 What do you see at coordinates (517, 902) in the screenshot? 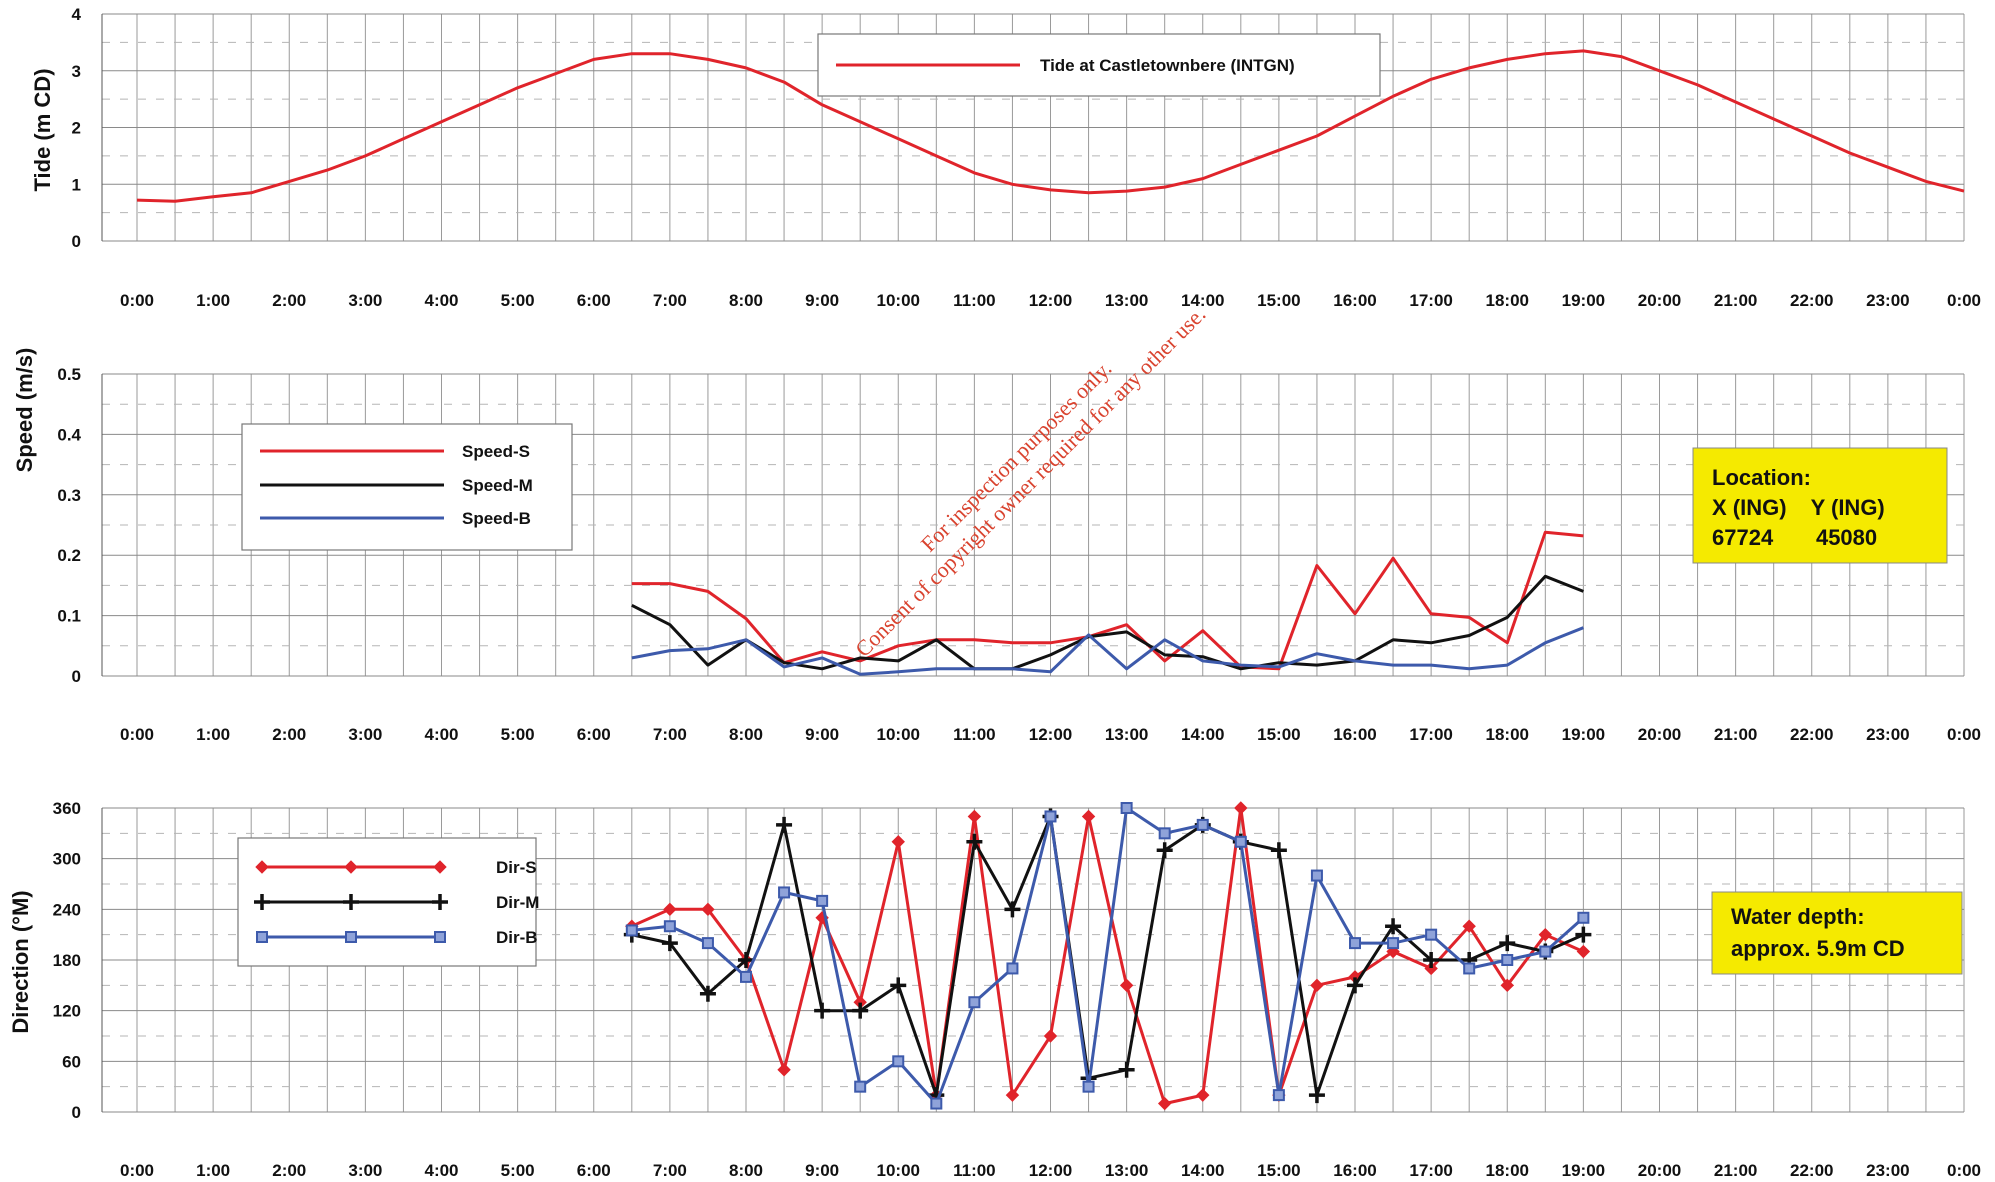
I see `legend-label-dir-m: Dir-M` at bounding box center [517, 902].